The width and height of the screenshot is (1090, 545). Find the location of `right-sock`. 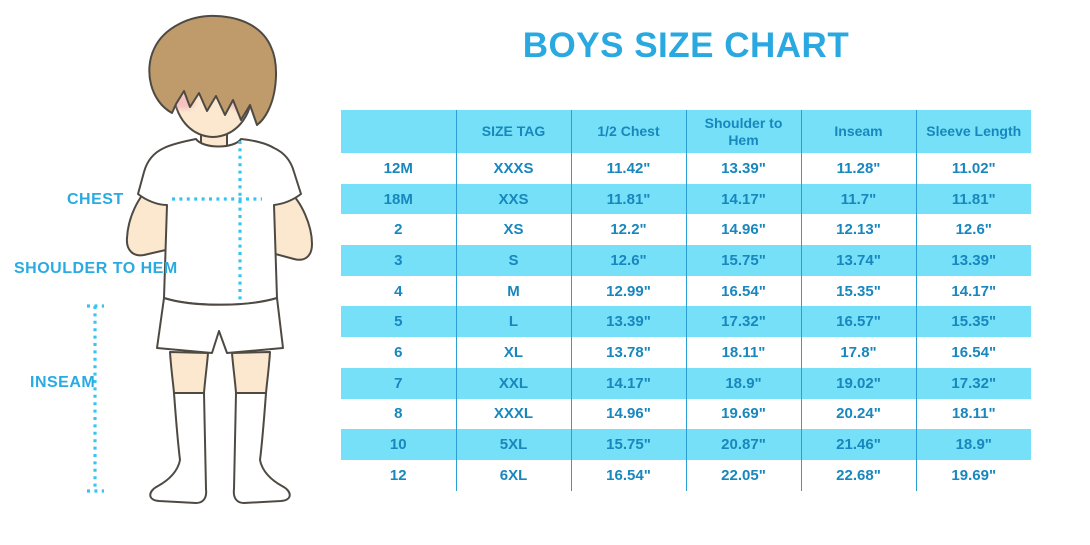

right-sock is located at coordinates (261, 448).